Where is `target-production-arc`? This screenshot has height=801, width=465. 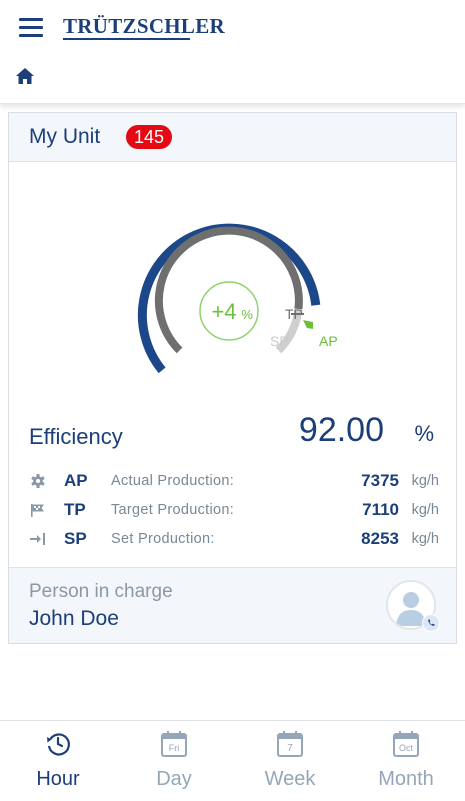 target-production-arc is located at coordinates (228, 290).